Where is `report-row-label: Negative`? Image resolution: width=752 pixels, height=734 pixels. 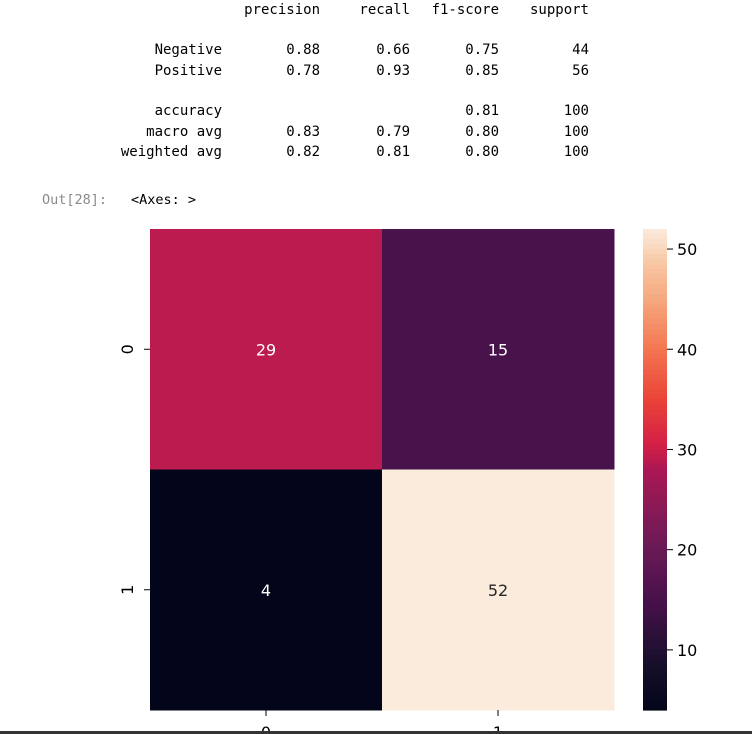 report-row-label: Negative is located at coordinates (188, 50).